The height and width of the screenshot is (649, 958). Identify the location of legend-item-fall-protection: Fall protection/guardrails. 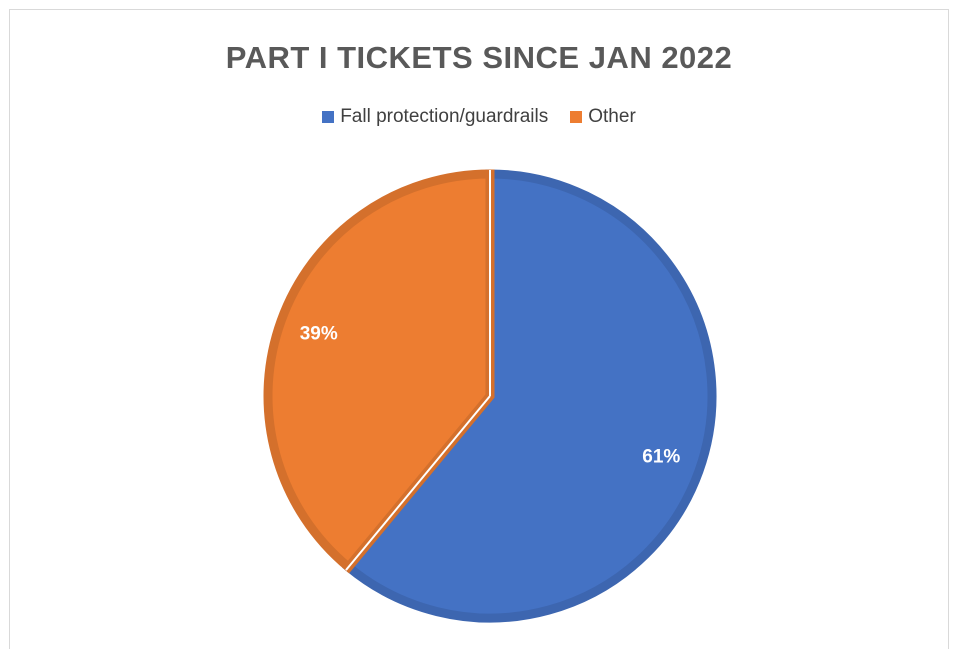
(435, 117).